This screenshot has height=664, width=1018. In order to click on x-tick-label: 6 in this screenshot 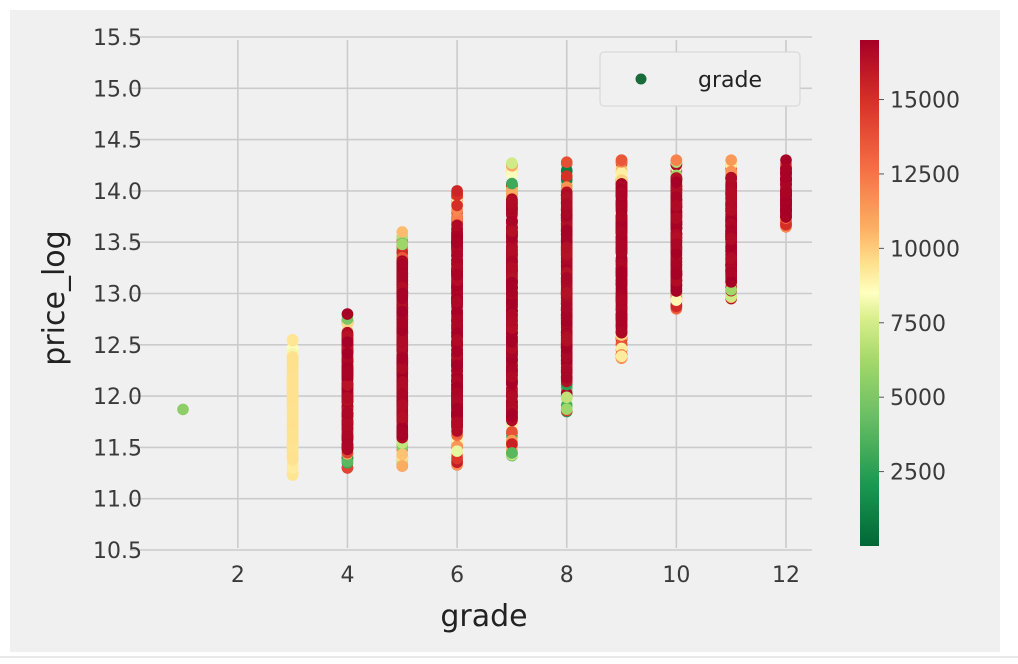, I will do `click(457, 575)`.